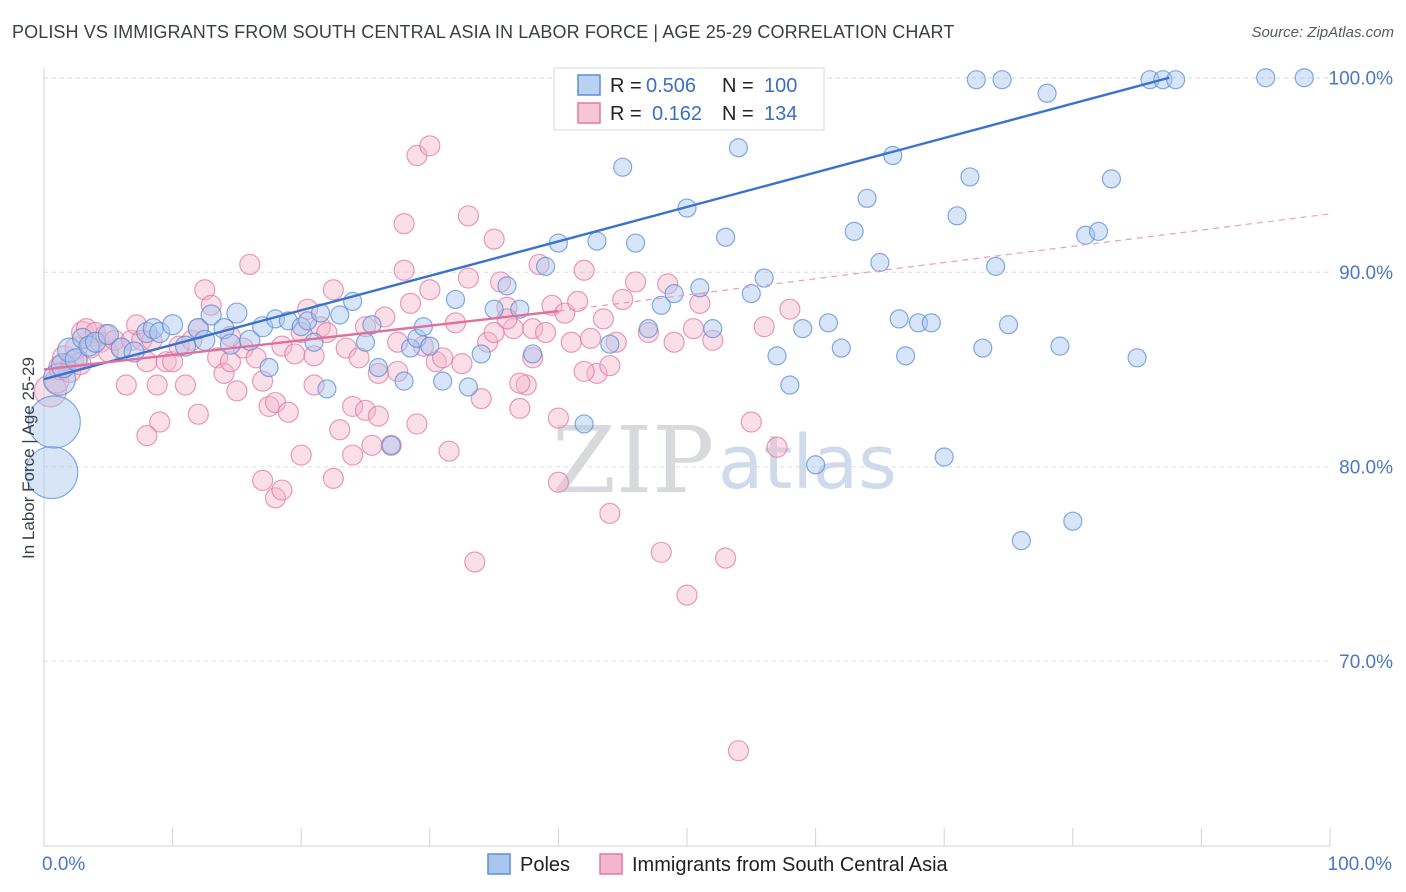 The image size is (1406, 892). What do you see at coordinates (687, 837) in the screenshot?
I see `x-axis-ticks` at bounding box center [687, 837].